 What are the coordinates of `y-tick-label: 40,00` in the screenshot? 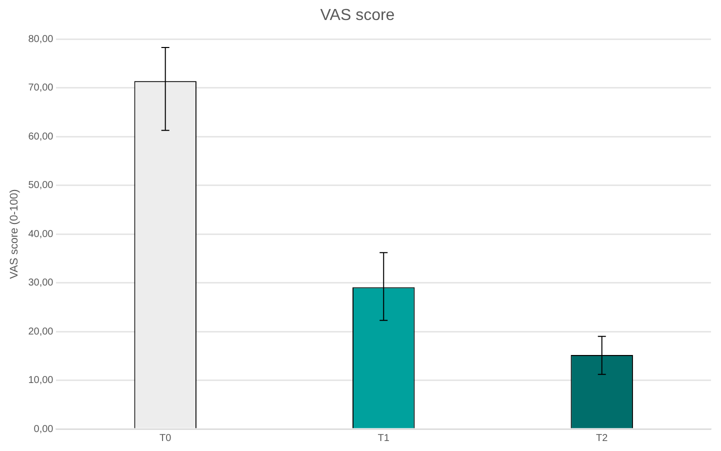 It's located at (41, 234).